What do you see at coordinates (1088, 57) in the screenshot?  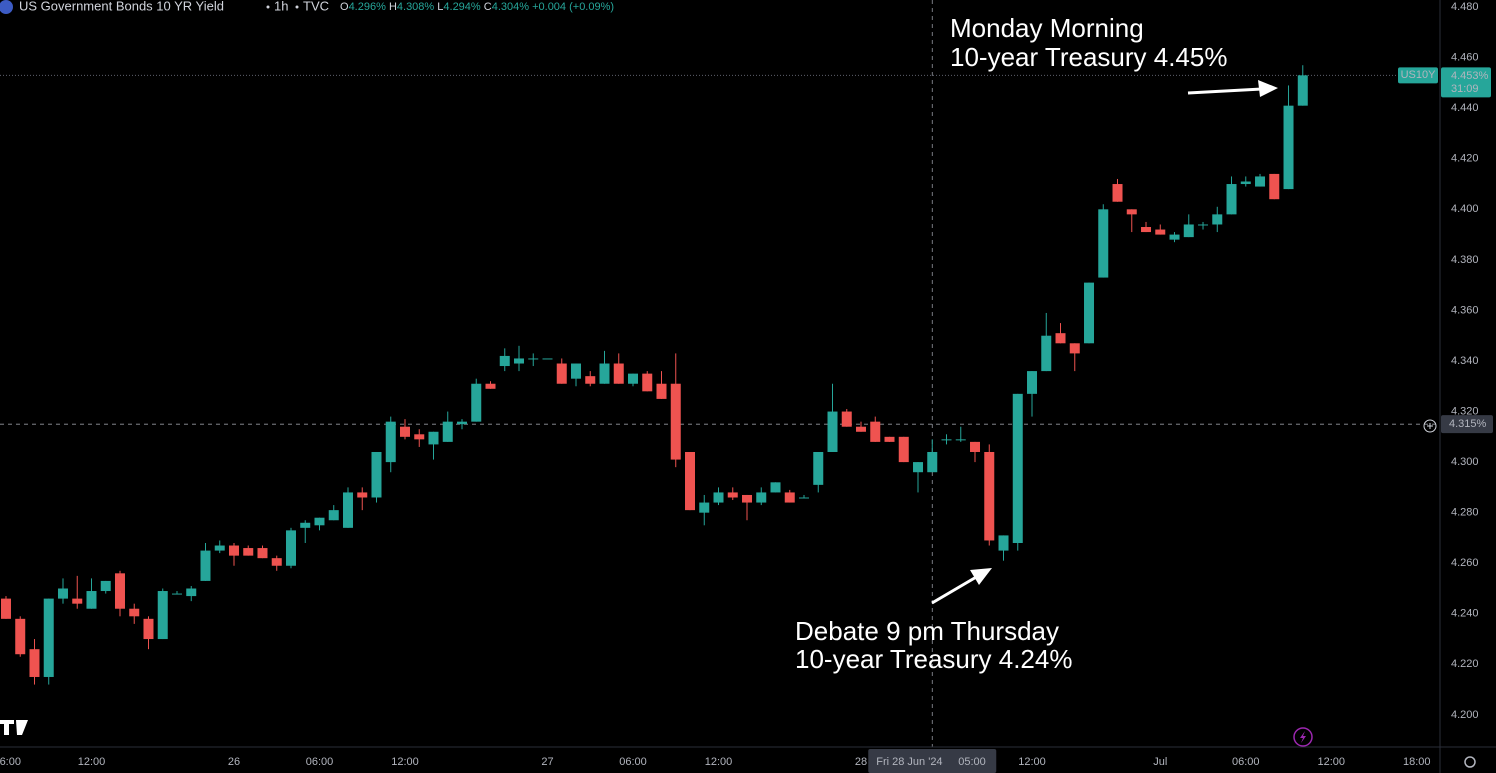 I see `annotation: 10-year Treasury 4.45%` at bounding box center [1088, 57].